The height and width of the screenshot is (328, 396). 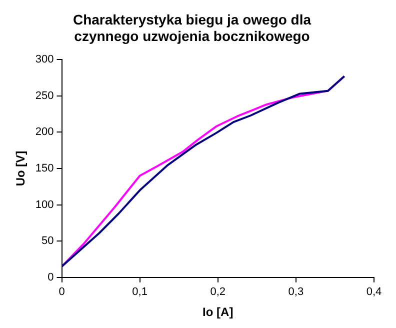 I want to click on x-tick-label: 0,1, so click(x=140, y=292).